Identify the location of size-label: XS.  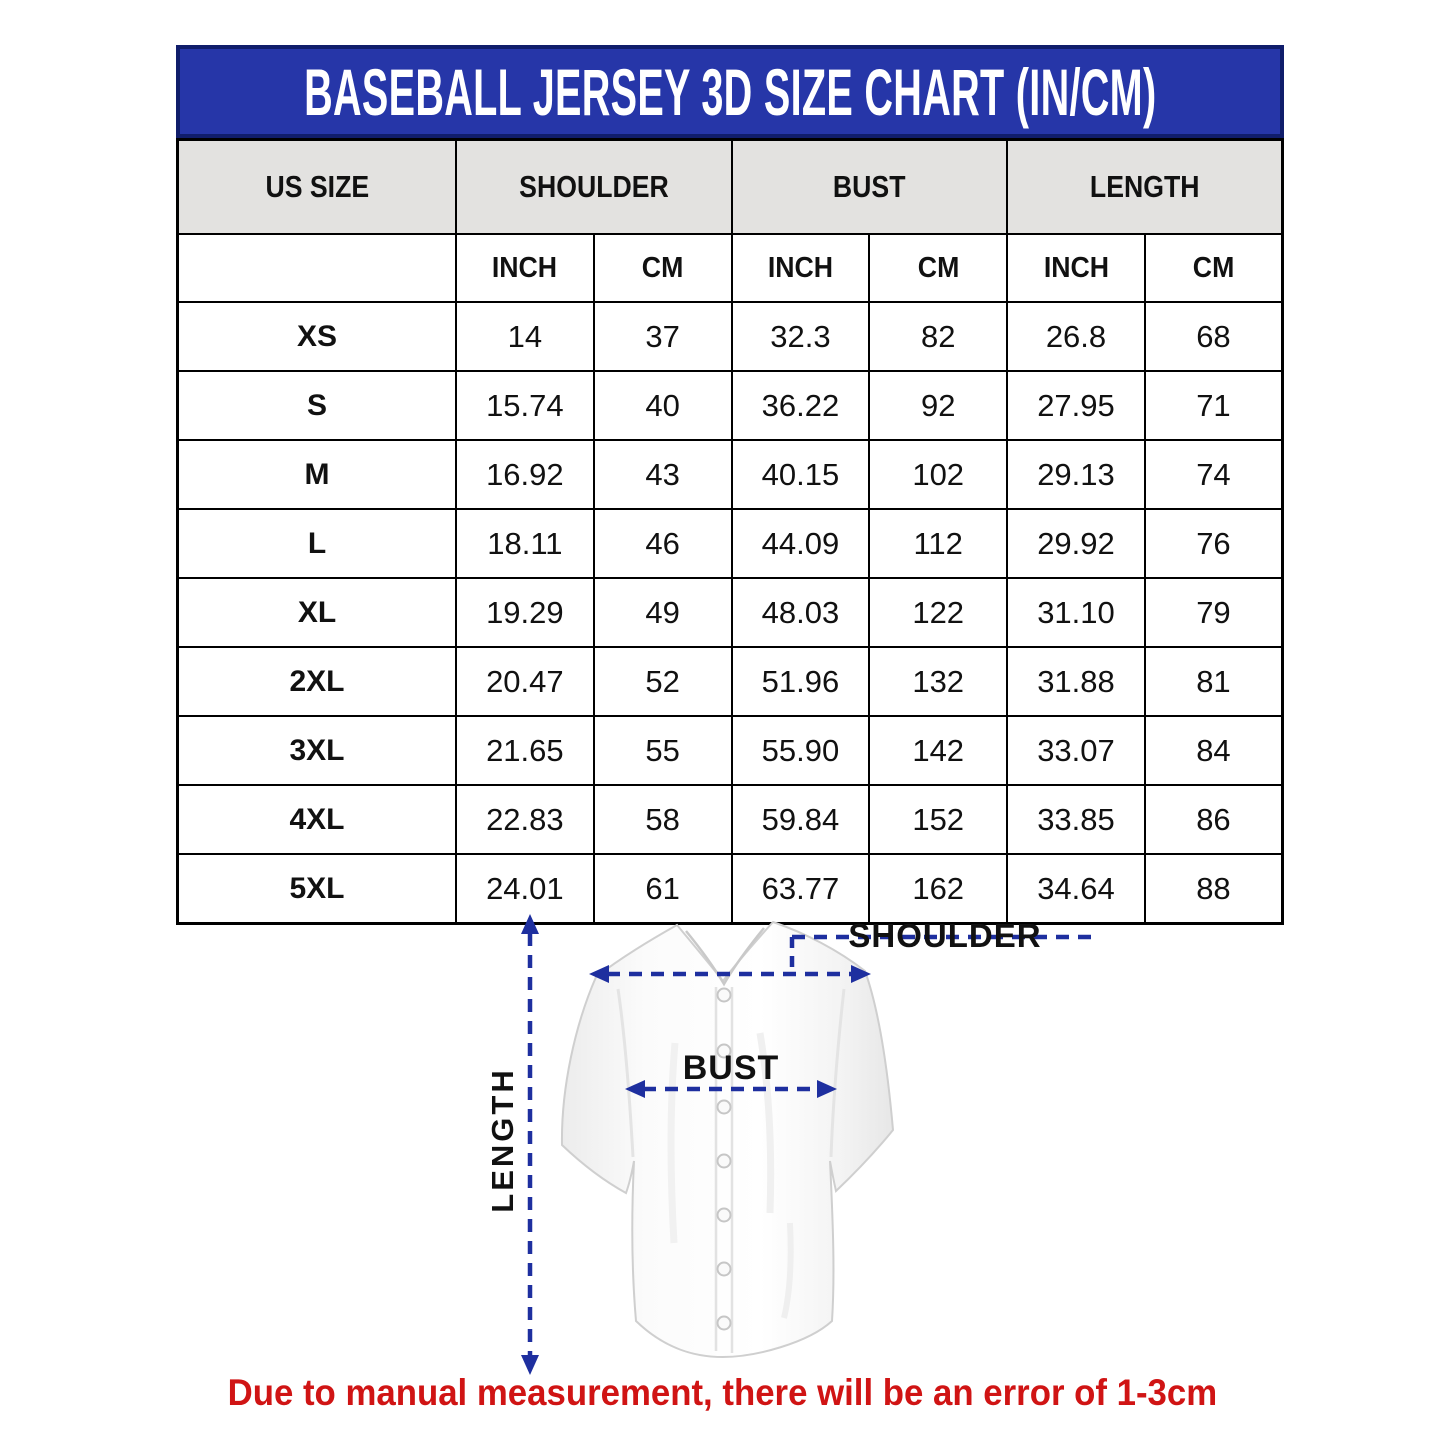
(316, 336).